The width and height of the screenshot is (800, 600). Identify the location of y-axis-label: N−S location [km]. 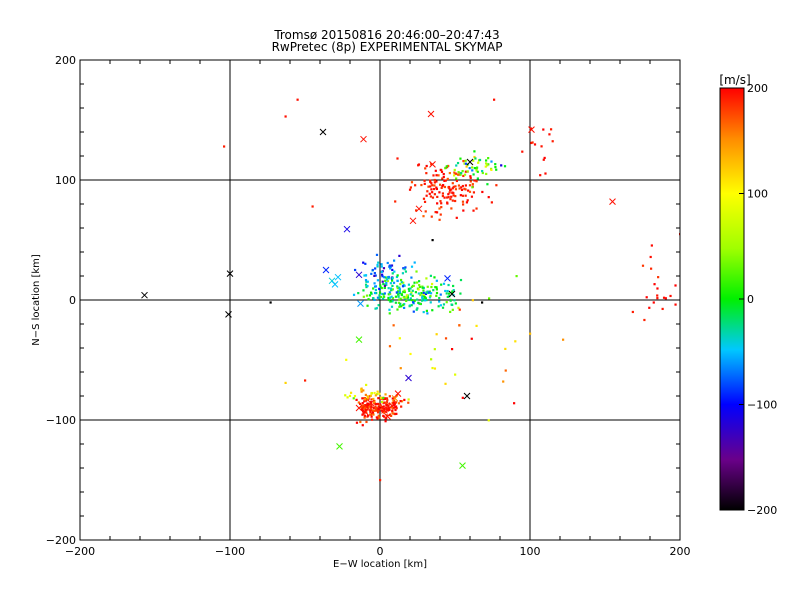
(36, 300).